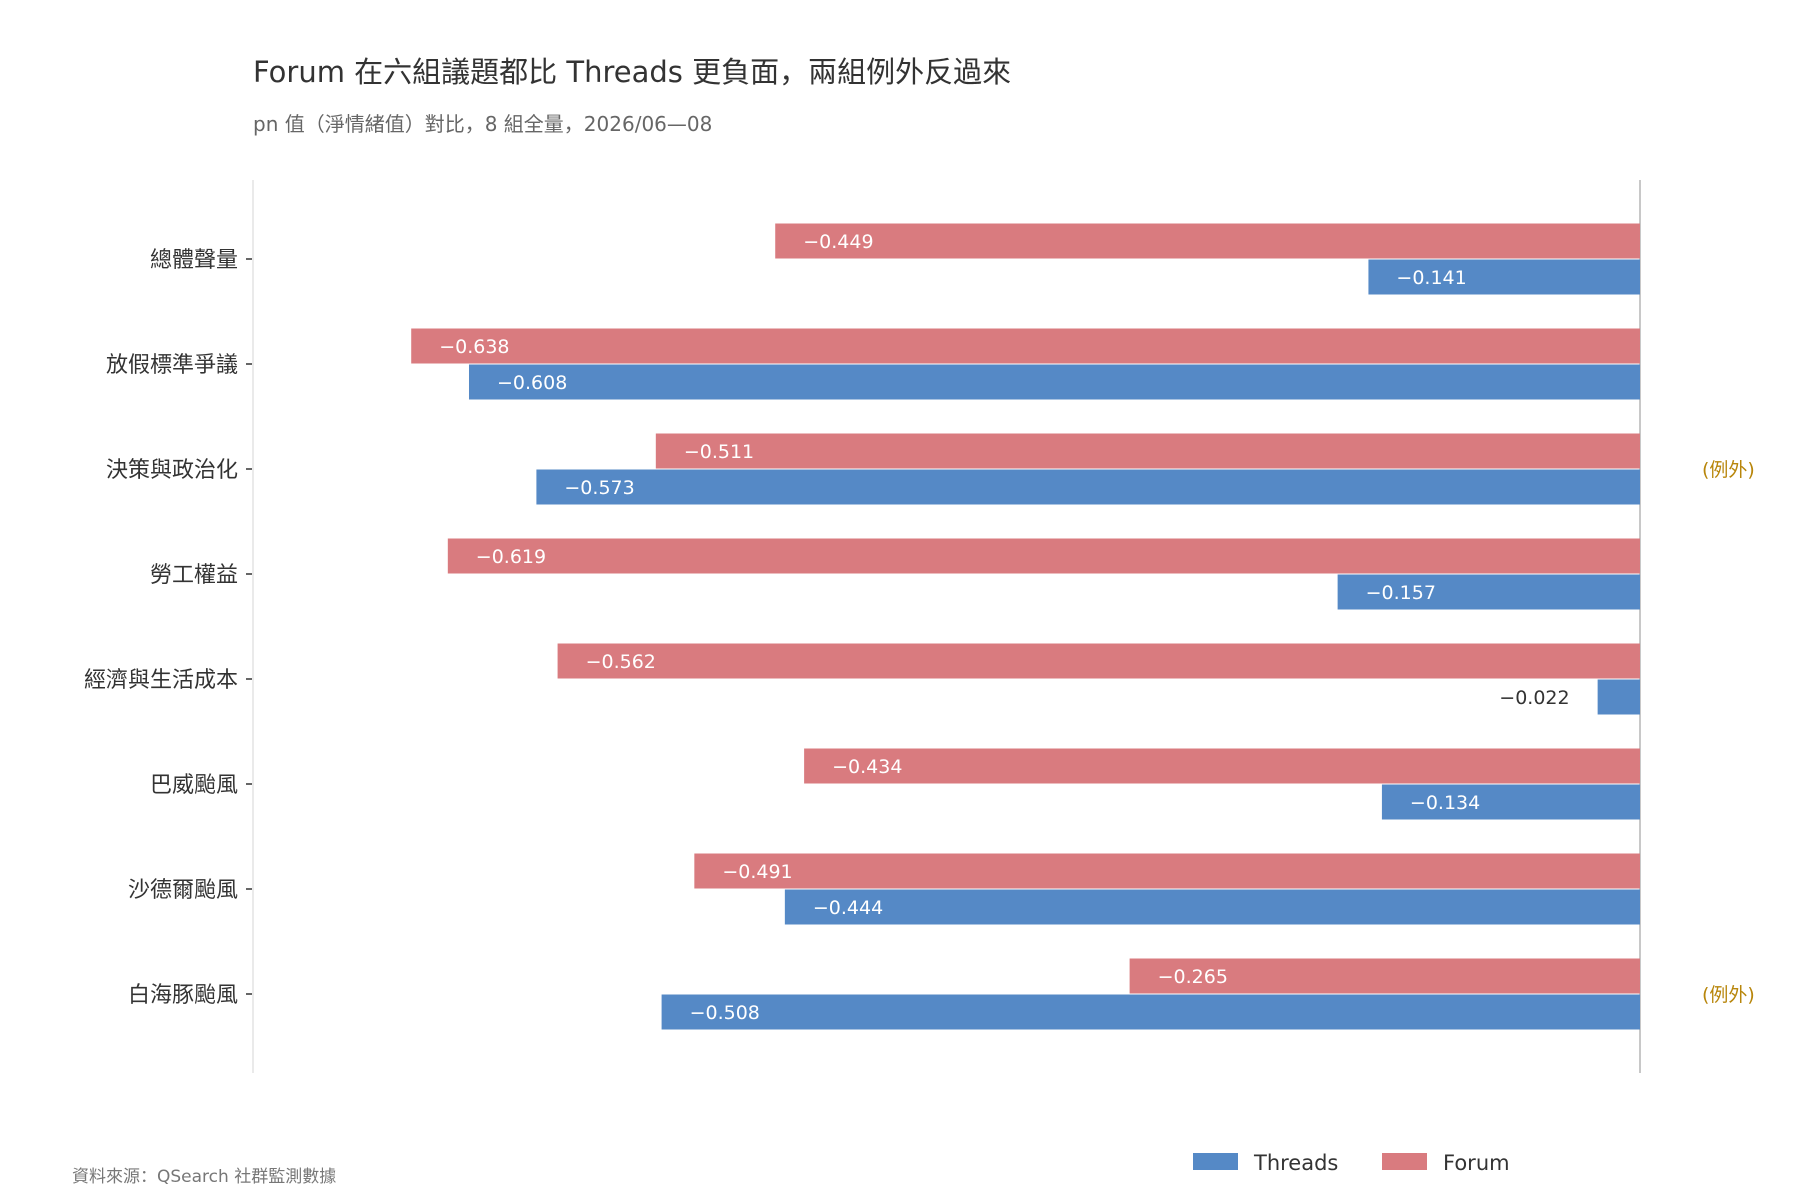 The height and width of the screenshot is (1200, 1800). Describe the element at coordinates (725, 1013) in the screenshot. I see `bar-value-label: −0.508` at that location.